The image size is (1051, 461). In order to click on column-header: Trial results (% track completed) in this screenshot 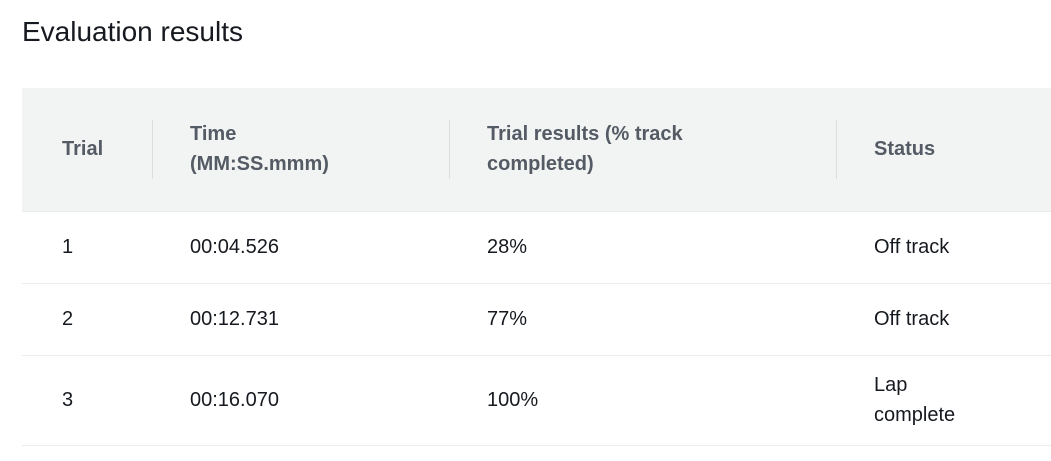, I will do `click(642, 149)`.